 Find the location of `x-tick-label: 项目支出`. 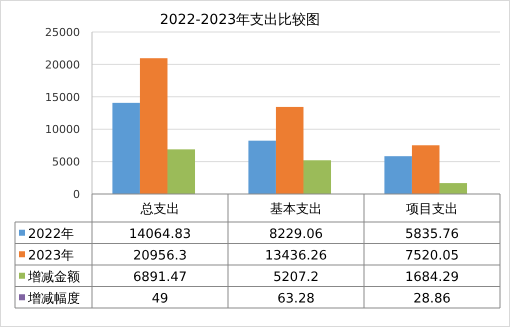

x-tick-label: 项目支出 is located at coordinates (432, 209).